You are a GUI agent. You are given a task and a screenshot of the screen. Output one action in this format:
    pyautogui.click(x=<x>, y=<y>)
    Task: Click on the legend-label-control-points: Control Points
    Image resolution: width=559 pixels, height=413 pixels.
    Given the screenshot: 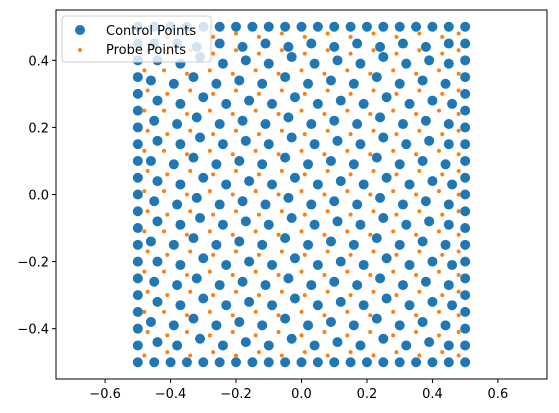 What is the action you would take?
    pyautogui.click(x=151, y=31)
    